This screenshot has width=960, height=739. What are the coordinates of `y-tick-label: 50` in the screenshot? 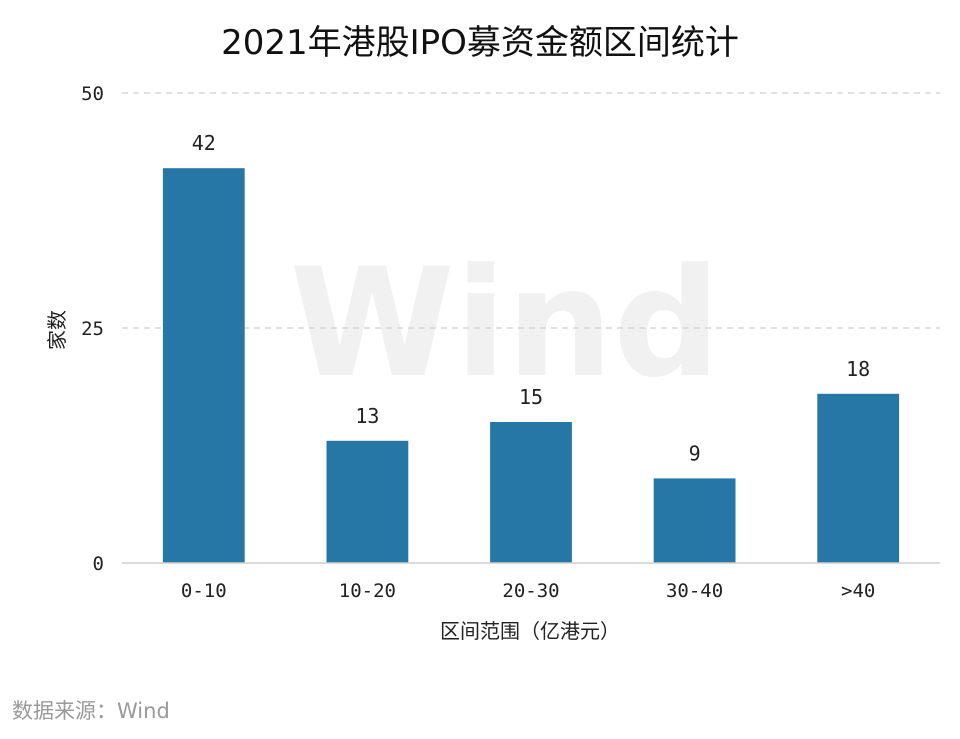 It's located at (92, 94).